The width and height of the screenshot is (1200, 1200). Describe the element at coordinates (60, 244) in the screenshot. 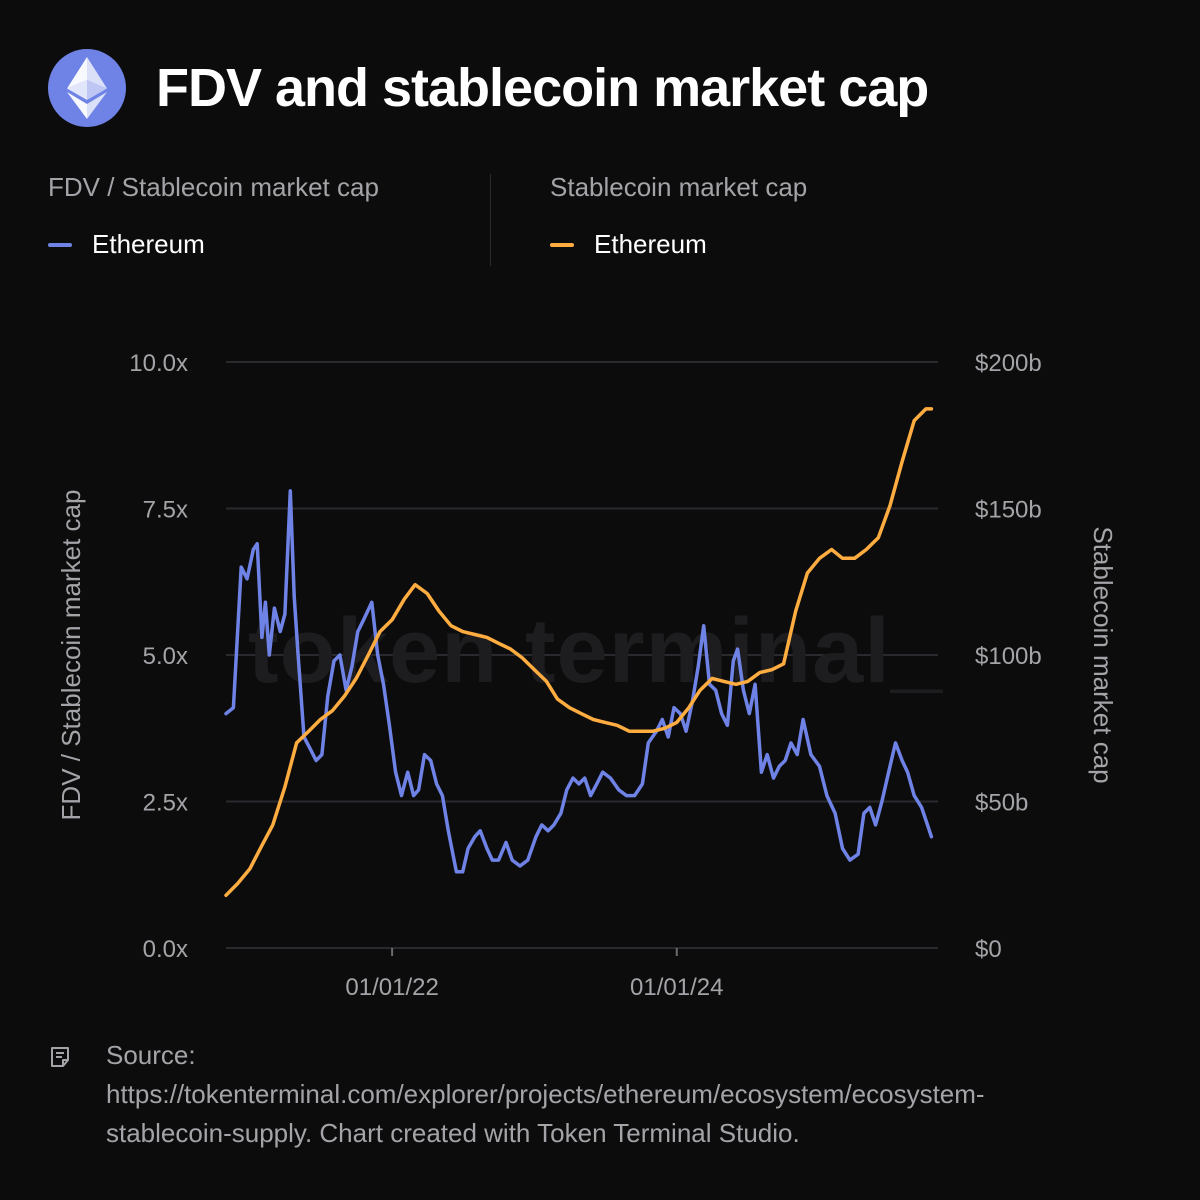

I see `legend-swatch-blue` at that location.